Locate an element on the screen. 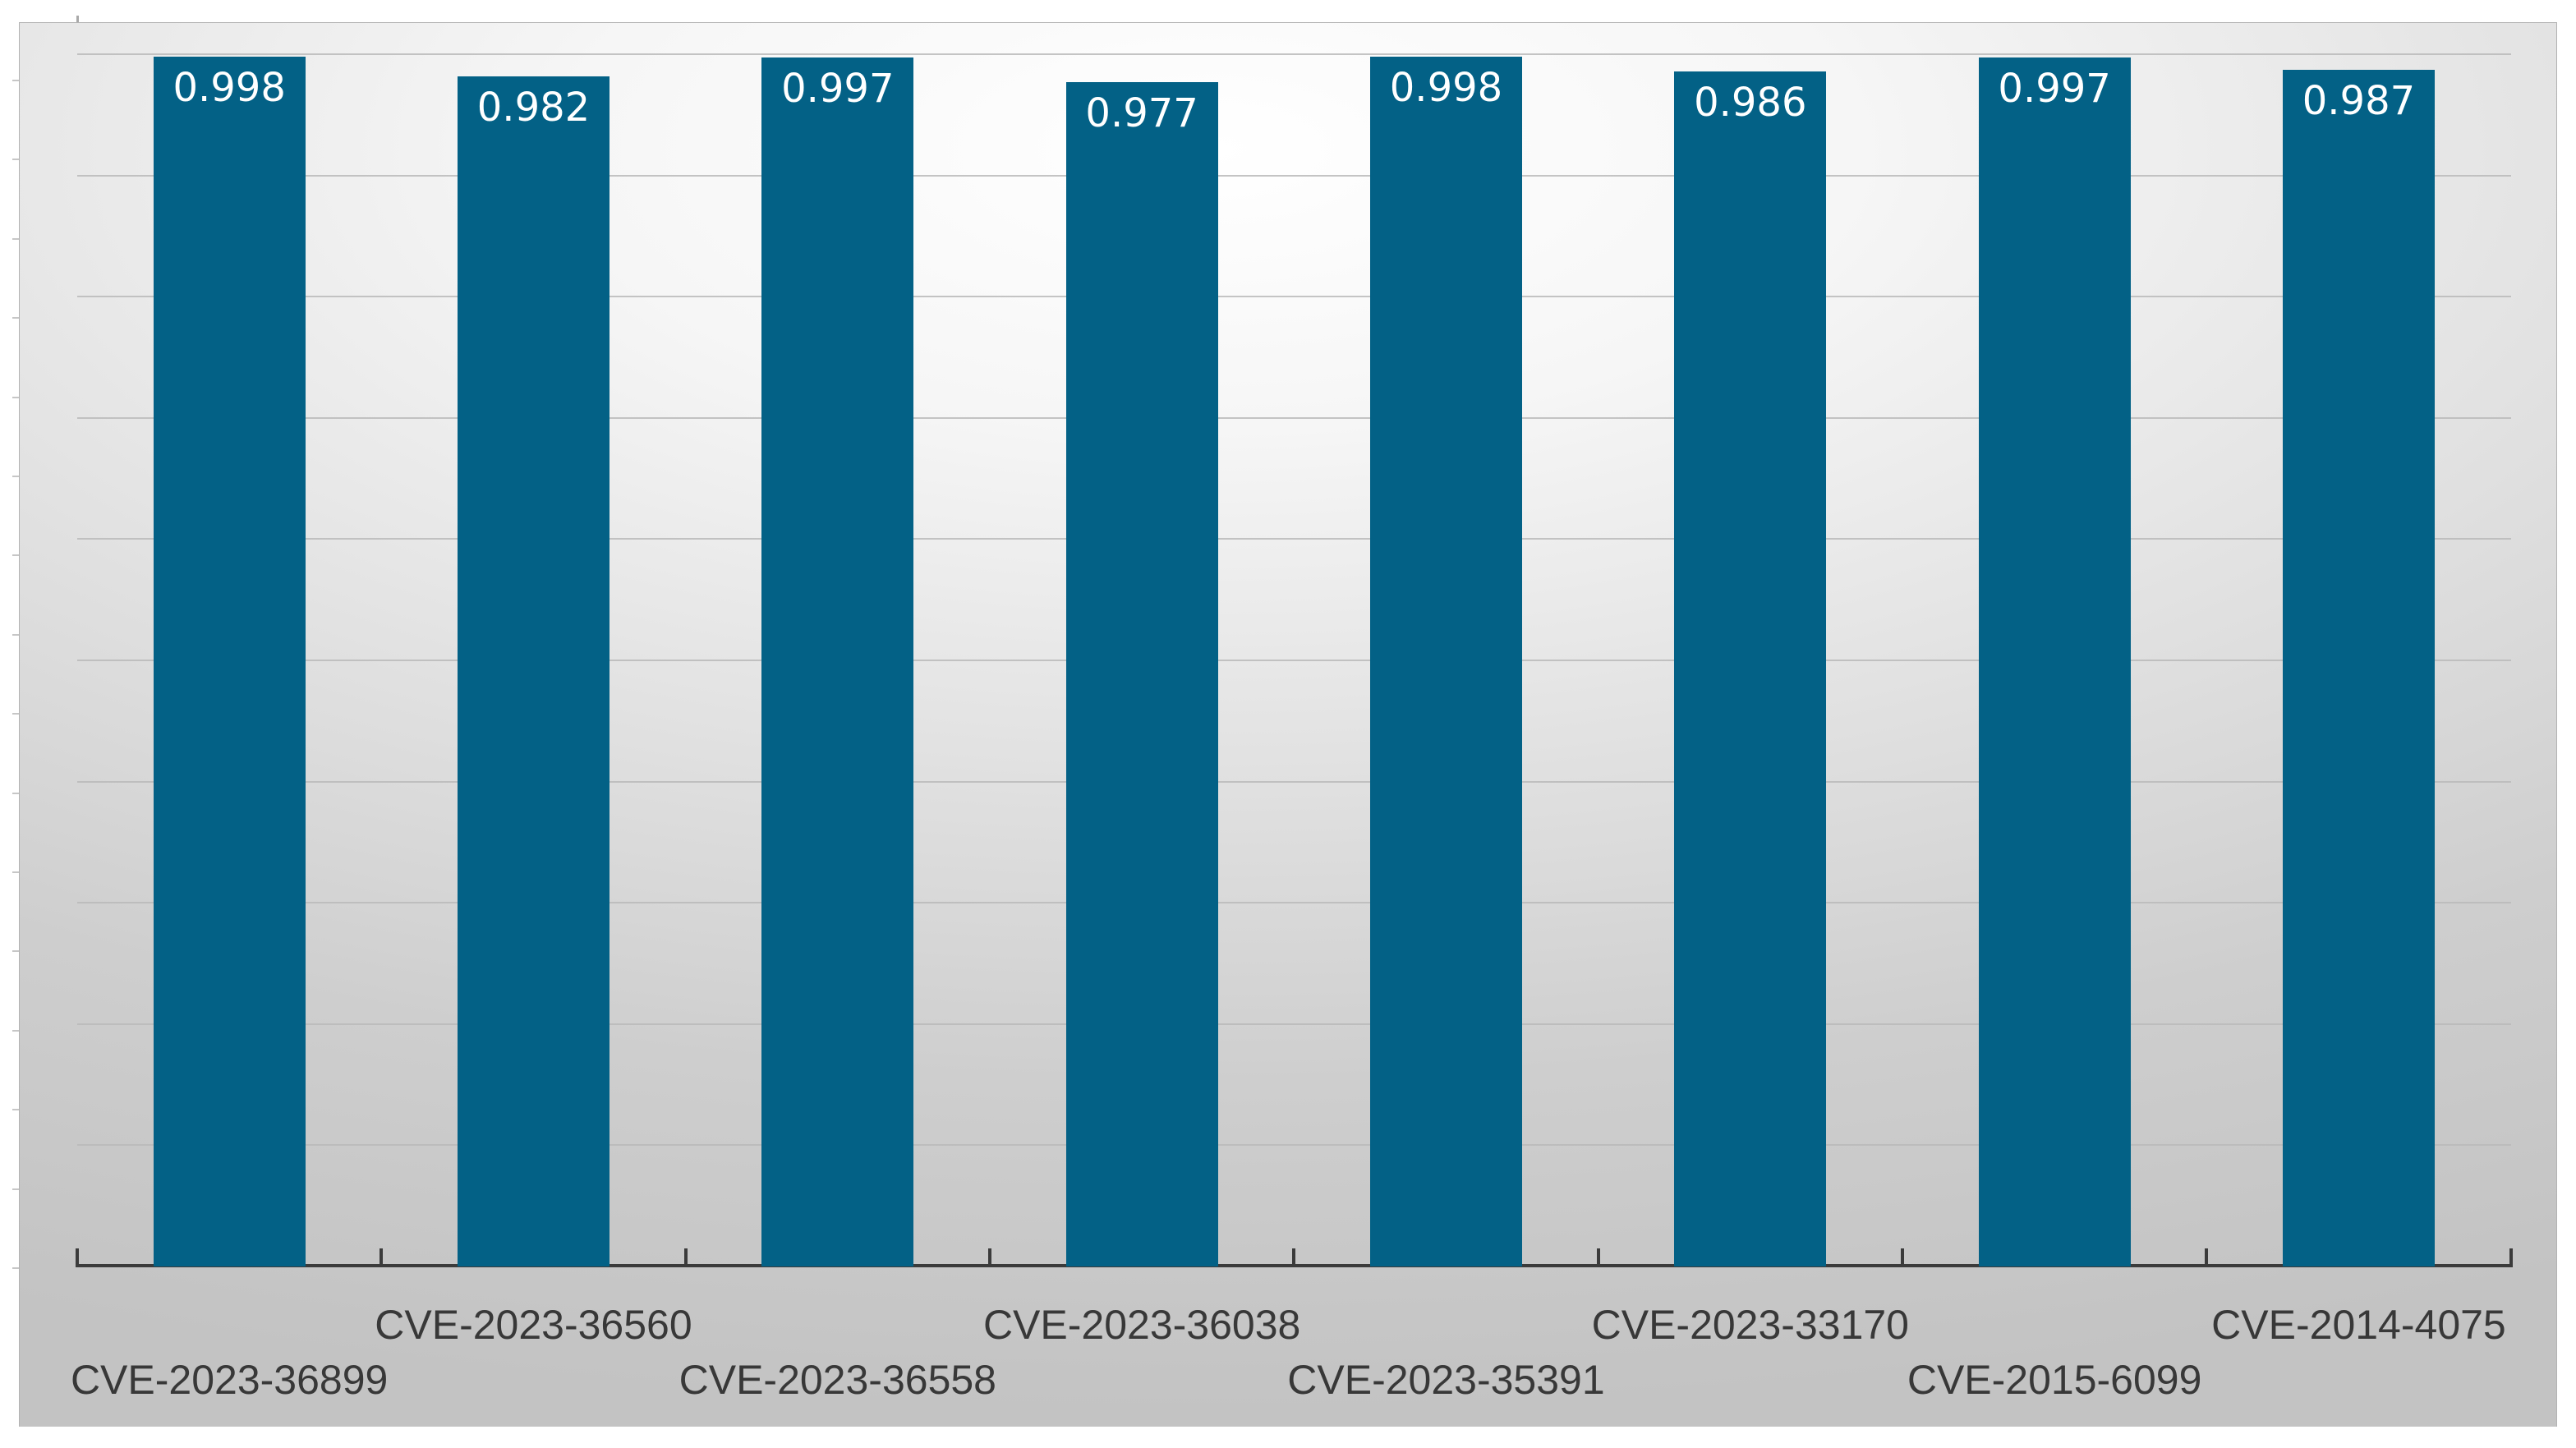 The width and height of the screenshot is (2576, 1448). x-axis-label: CVE-2015-6099 is located at coordinates (2054, 1380).